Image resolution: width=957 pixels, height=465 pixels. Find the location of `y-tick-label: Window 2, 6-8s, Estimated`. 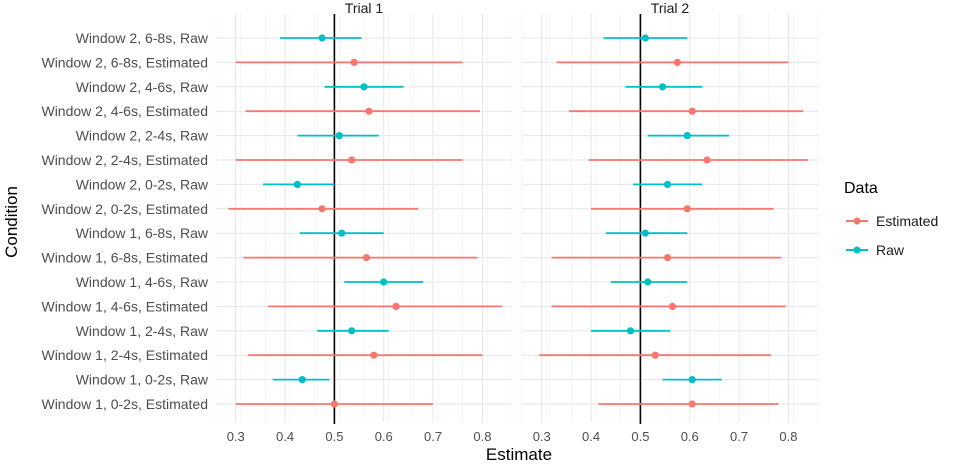

y-tick-label: Window 2, 6-8s, Estimated is located at coordinates (124, 62).